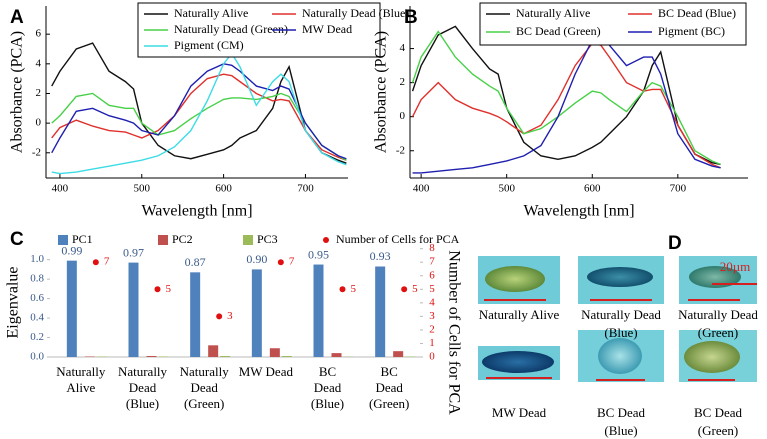  What do you see at coordinates (231, 29) in the screenshot?
I see `legend-label: Naturally Dead (Green)` at bounding box center [231, 29].